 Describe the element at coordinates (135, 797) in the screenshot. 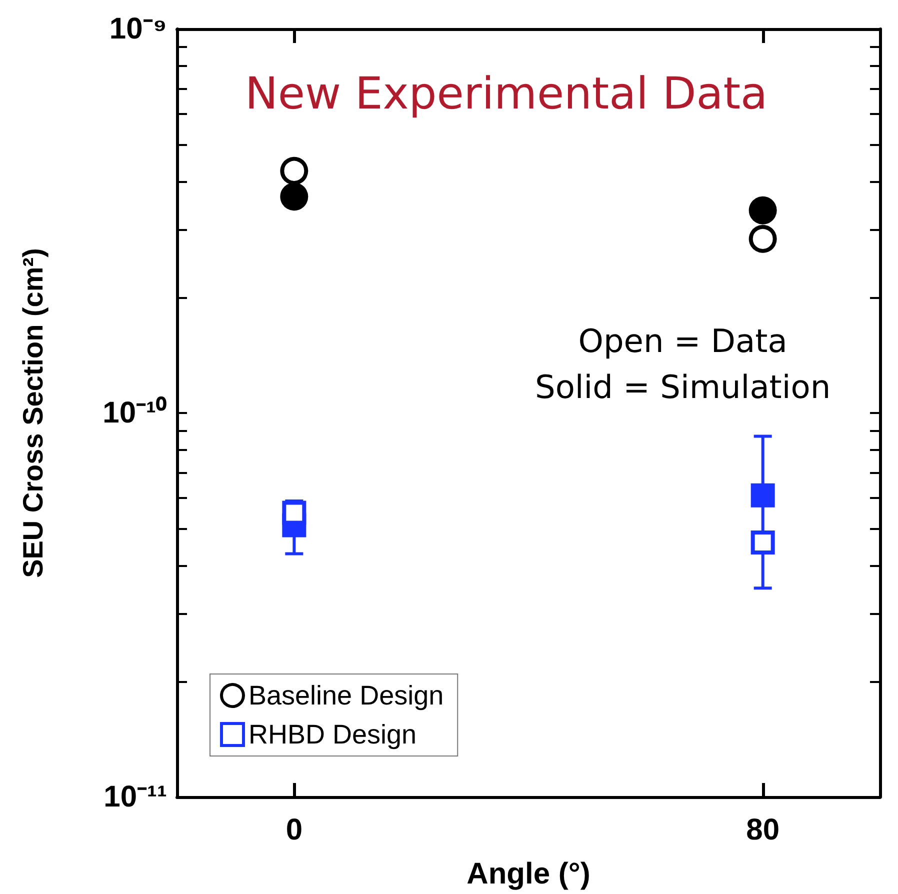

I see `y-tick-label: 10⁻¹¹` at that location.